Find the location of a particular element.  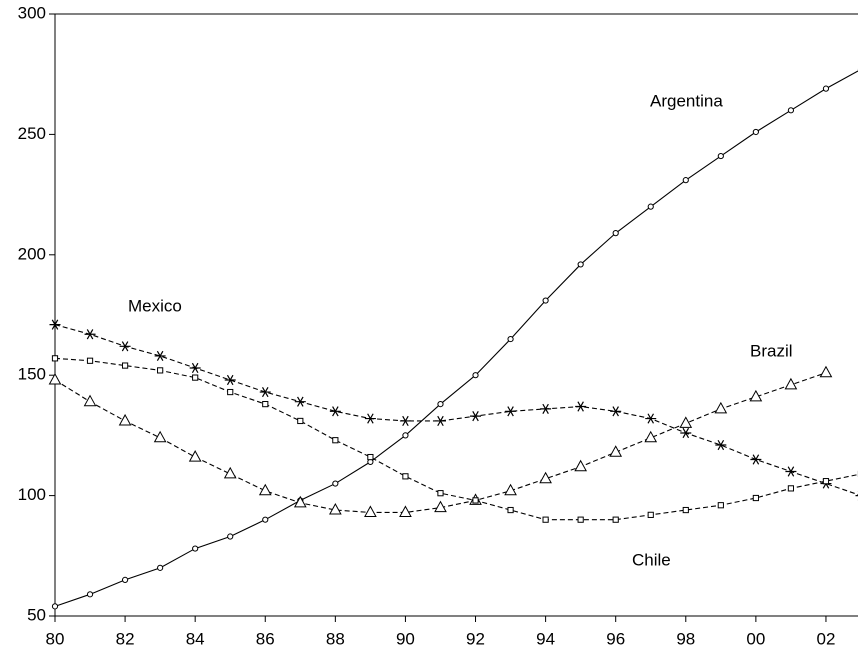

x-tick-label: 80 is located at coordinates (55, 638).